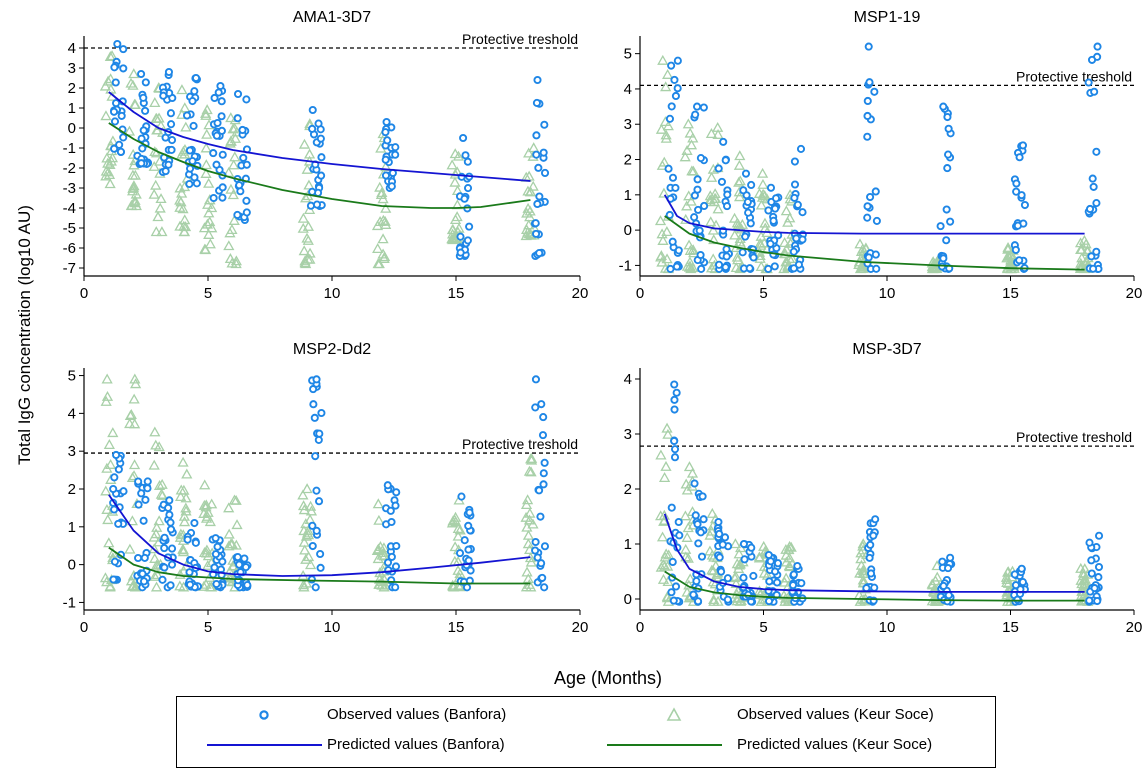 Image resolution: width=1142 pixels, height=772 pixels. What do you see at coordinates (640, 293) in the screenshot?
I see `x-tick-label: 0` at bounding box center [640, 293].